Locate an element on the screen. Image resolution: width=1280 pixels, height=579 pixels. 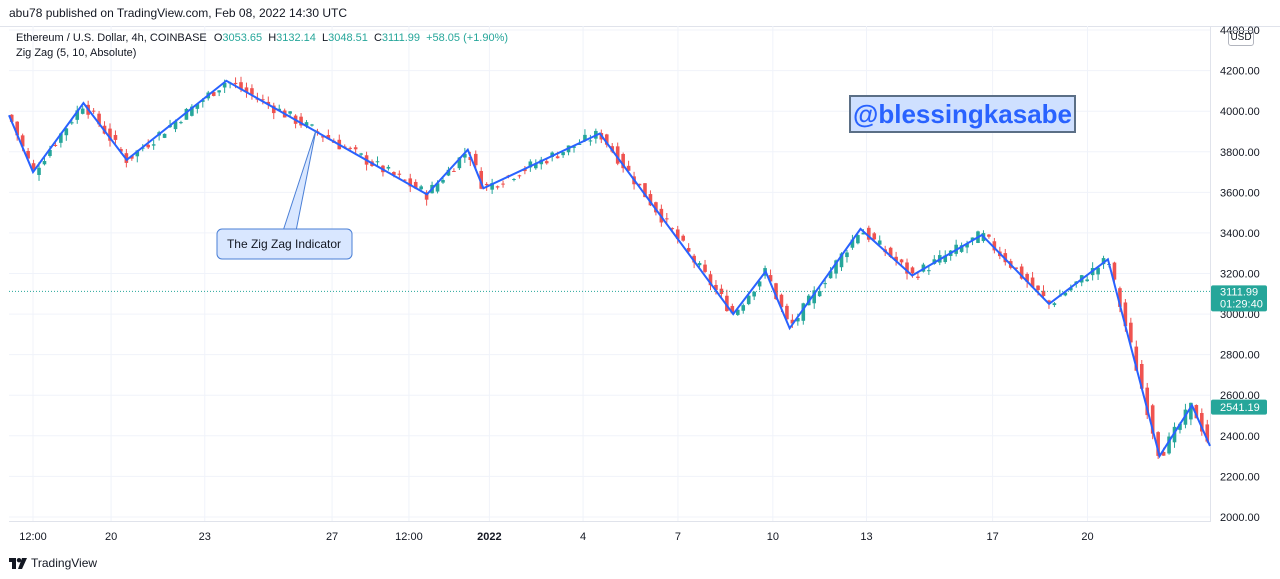
time-axis: 12:00 20 23 27 12:00 2022 4 7 10 13 17 20 is located at coordinates (556, 537).